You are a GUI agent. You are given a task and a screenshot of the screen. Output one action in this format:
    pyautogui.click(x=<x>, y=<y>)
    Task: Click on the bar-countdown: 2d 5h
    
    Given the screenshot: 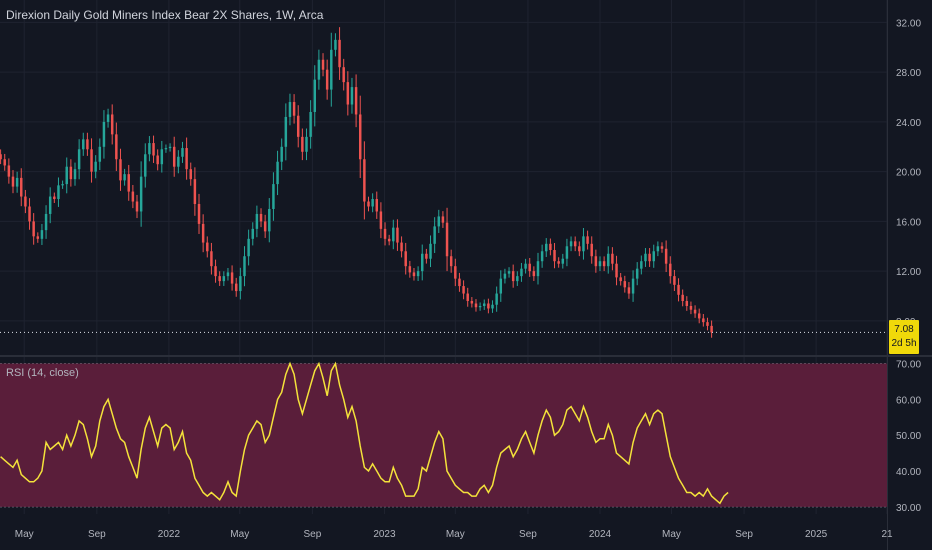 What is the action you would take?
    pyautogui.click(x=904, y=343)
    